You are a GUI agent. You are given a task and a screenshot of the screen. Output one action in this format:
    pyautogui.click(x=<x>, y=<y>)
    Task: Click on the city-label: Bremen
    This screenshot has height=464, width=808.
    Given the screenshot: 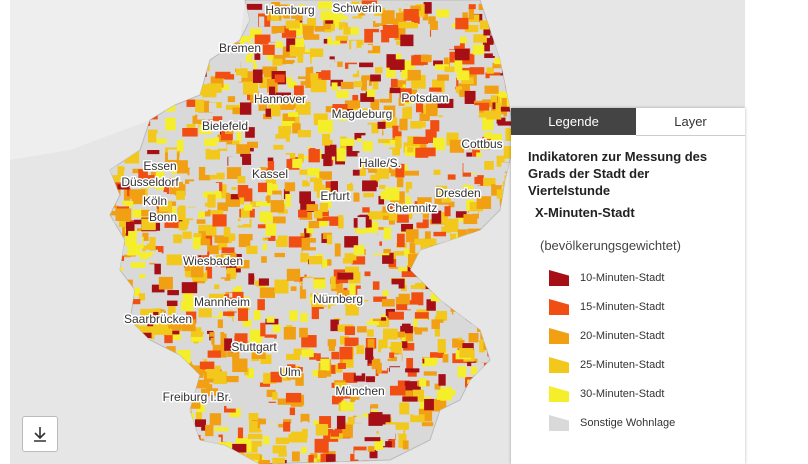 What is the action you would take?
    pyautogui.click(x=240, y=48)
    